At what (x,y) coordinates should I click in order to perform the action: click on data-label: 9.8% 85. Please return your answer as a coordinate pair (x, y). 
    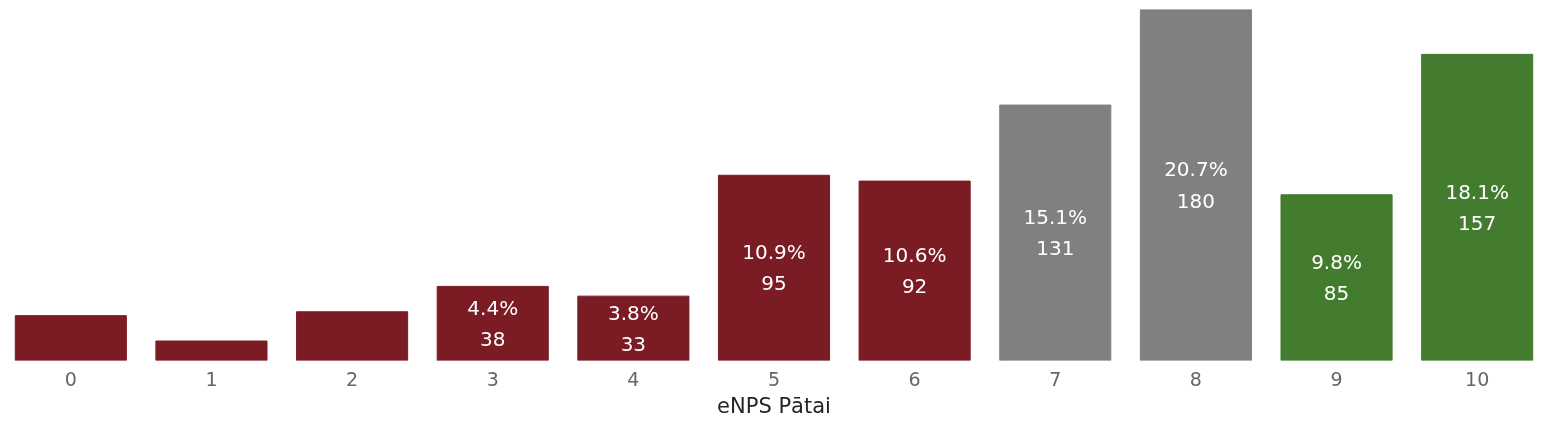
    Looking at the image, I should click on (1336, 278).